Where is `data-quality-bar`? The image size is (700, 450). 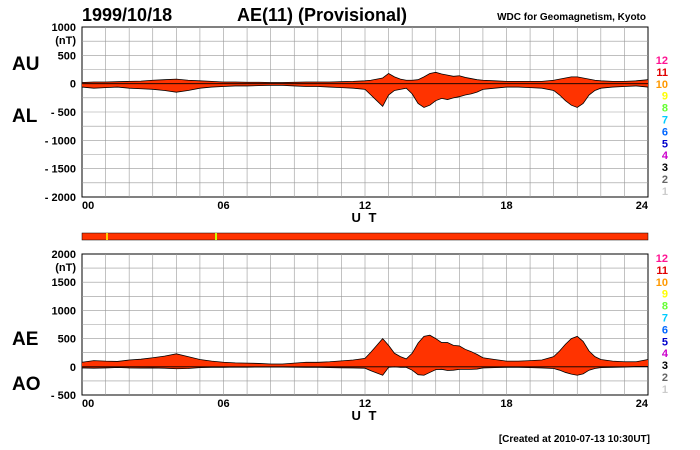
data-quality-bar is located at coordinates (365, 236).